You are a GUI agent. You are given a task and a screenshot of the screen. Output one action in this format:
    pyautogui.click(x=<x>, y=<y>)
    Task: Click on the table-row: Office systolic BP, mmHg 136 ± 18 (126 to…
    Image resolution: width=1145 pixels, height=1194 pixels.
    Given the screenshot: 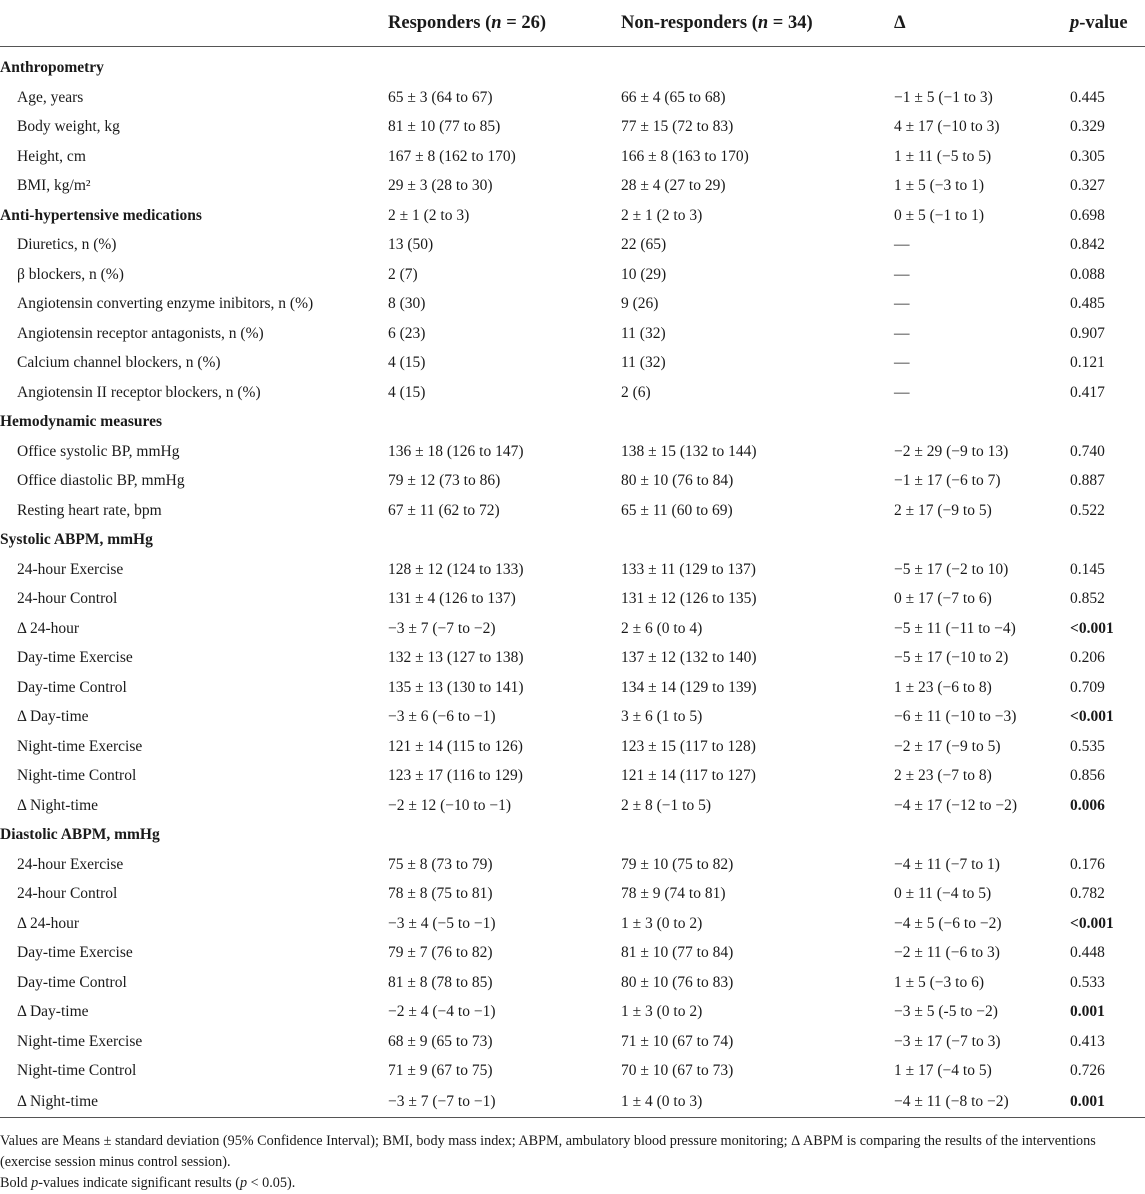 What is the action you would take?
    pyautogui.click(x=572, y=452)
    